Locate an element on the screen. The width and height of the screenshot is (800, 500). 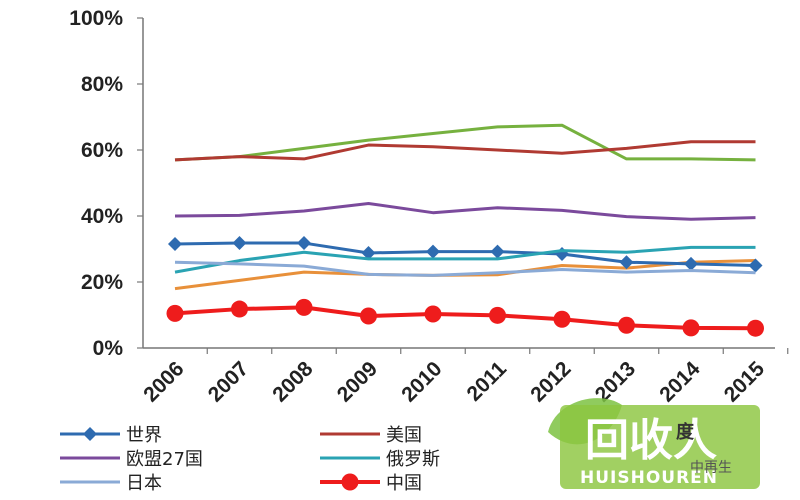
legend-item: 世界 is located at coordinates (111, 435).